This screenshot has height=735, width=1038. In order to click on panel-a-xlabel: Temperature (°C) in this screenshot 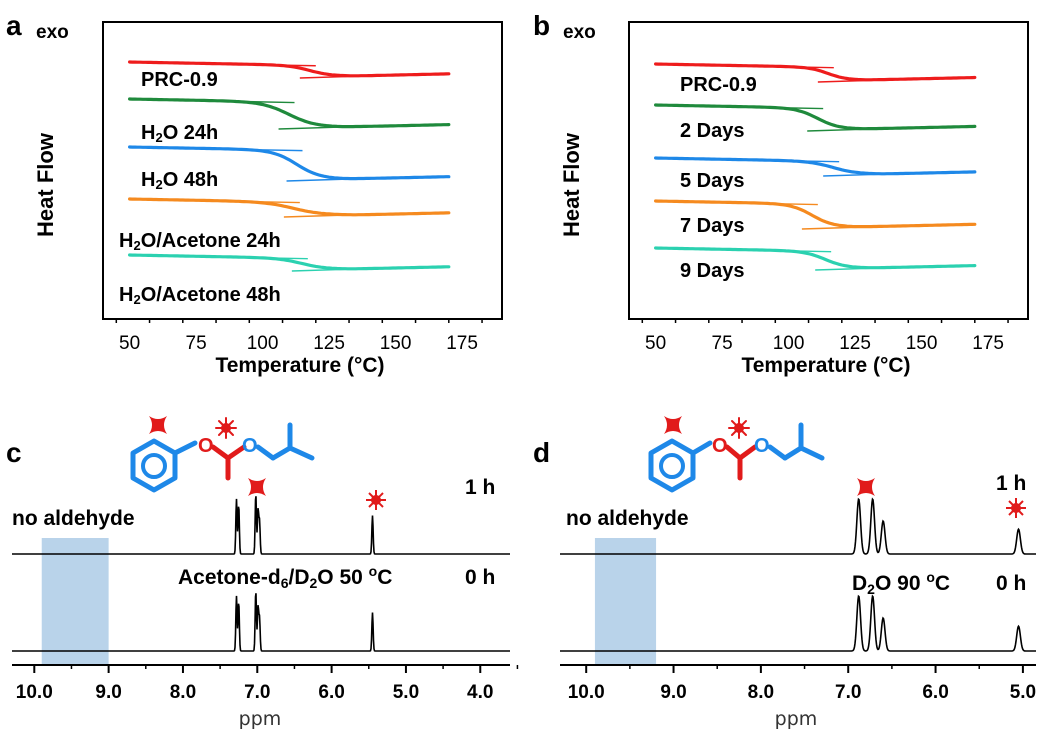, I will do `click(299, 365)`.